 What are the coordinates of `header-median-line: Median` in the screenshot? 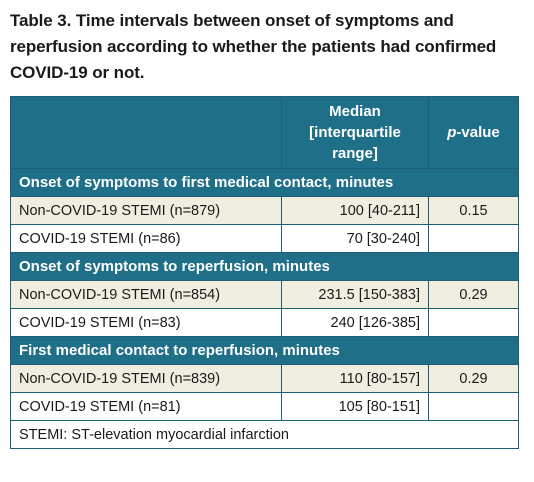 It's located at (355, 111).